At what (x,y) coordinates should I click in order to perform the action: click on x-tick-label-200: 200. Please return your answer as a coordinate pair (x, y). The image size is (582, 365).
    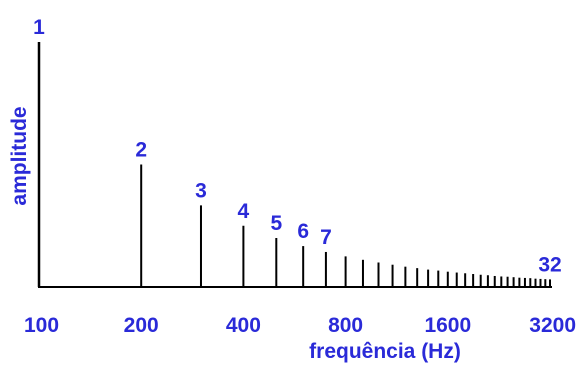
    Looking at the image, I should click on (141, 325).